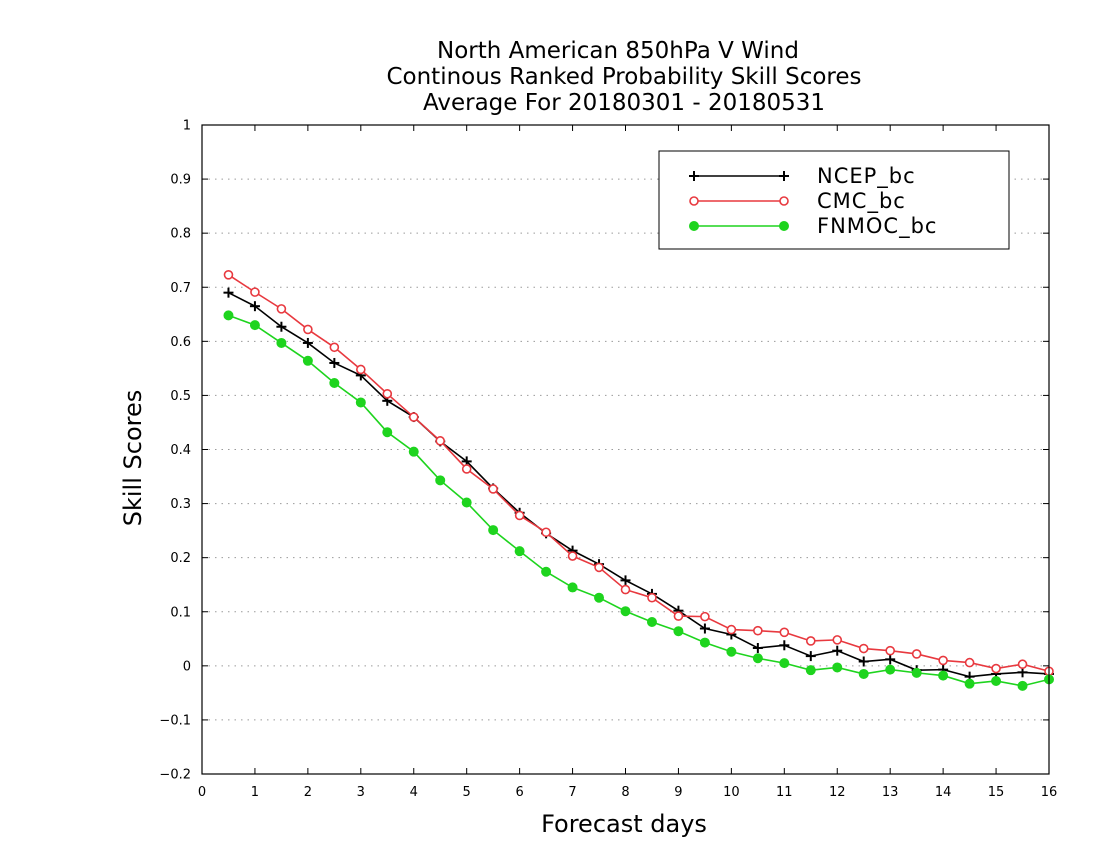 This screenshot has height=850, width=1100. What do you see at coordinates (180, 288) in the screenshot?
I see `y-tick-label: 0.7` at bounding box center [180, 288].